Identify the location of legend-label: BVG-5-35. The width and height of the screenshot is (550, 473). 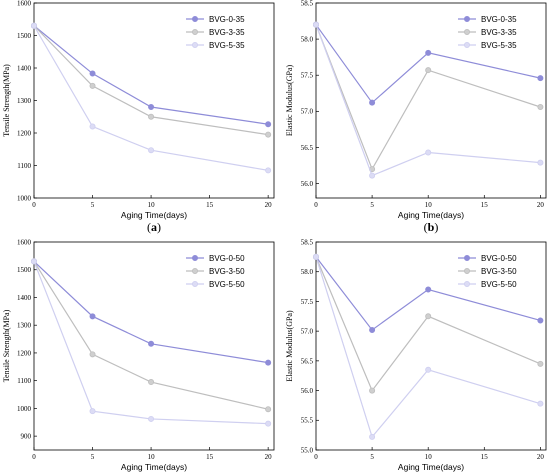
(499, 45).